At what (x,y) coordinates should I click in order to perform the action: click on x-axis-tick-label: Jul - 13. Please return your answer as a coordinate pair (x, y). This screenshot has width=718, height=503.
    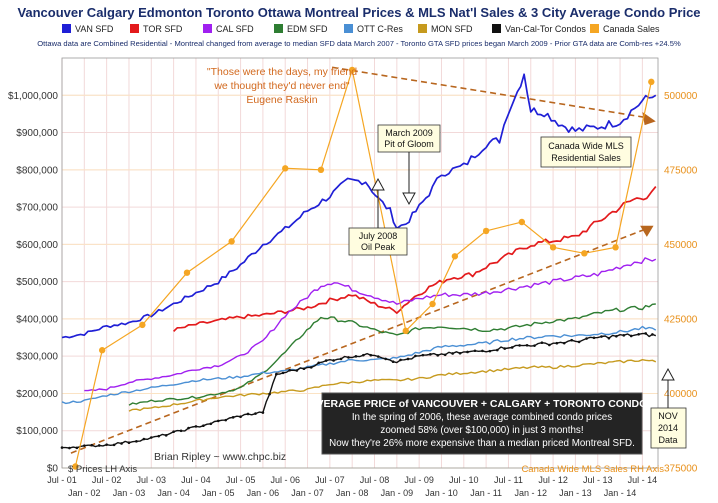
    Looking at the image, I should click on (598, 480).